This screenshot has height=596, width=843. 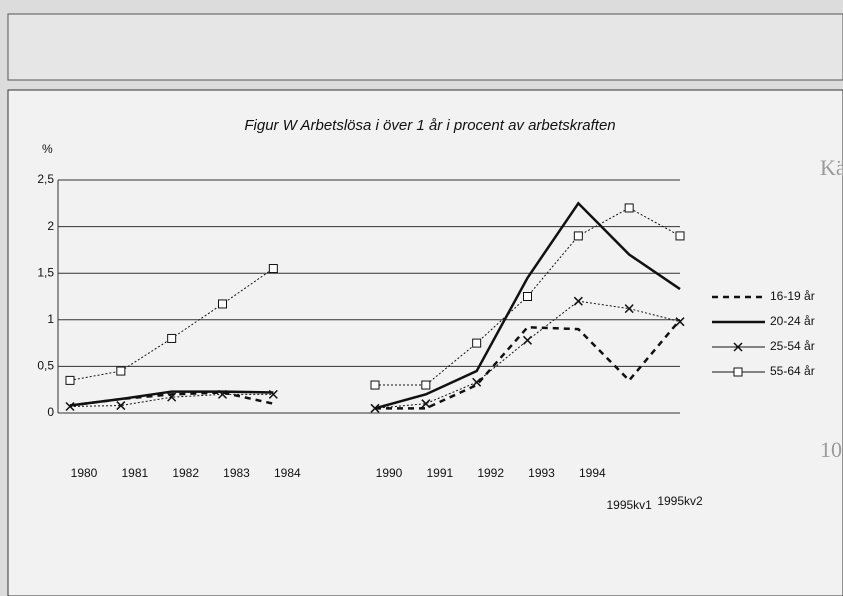 I want to click on x-tick-label: 1991, so click(x=439, y=473).